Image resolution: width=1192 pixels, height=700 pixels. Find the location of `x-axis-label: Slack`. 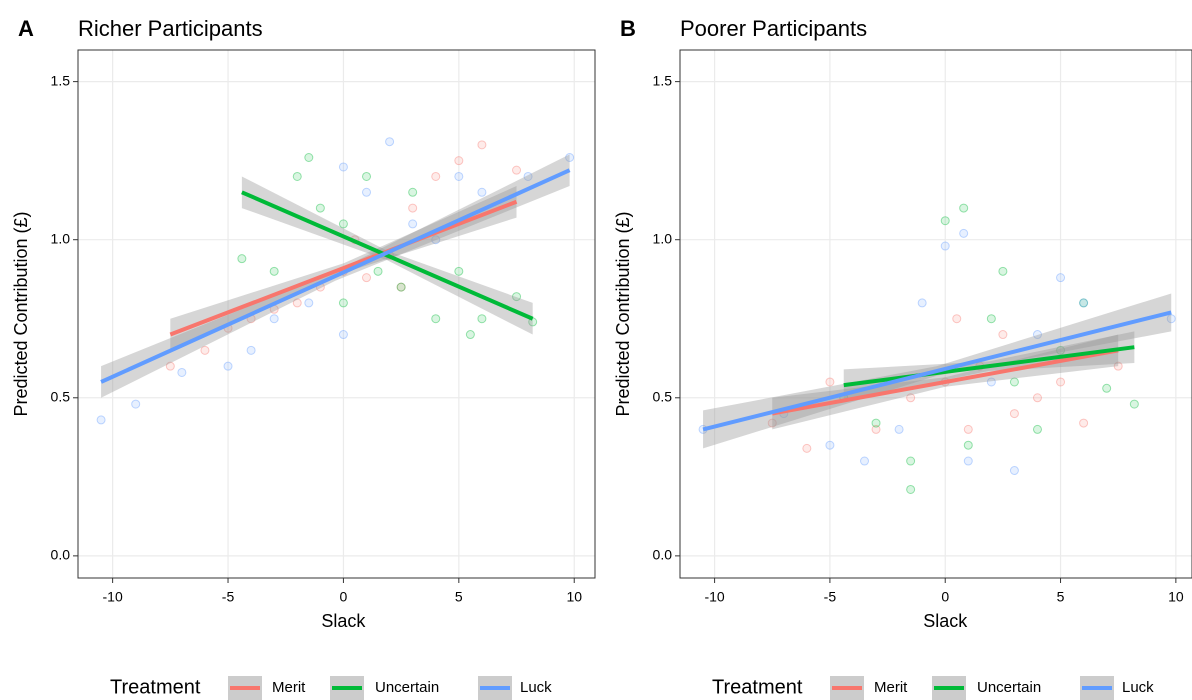

x-axis-label: Slack is located at coordinates (343, 621).